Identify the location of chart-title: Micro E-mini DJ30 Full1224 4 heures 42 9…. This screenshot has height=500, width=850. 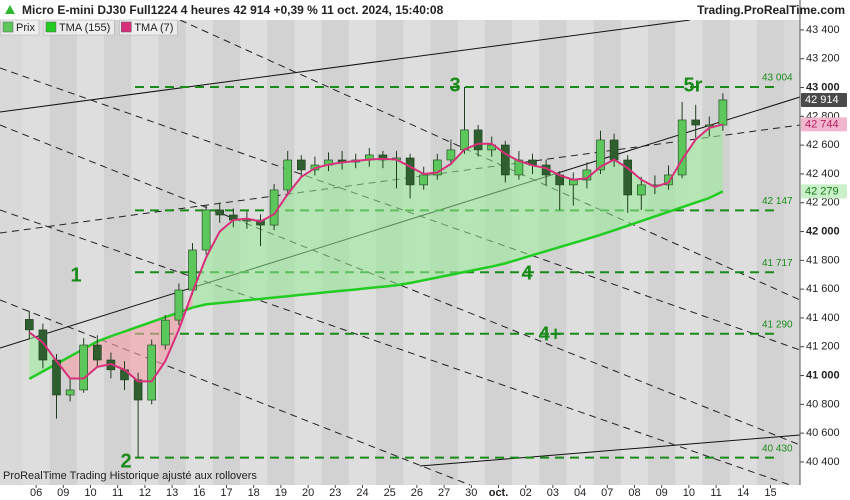
(233, 10).